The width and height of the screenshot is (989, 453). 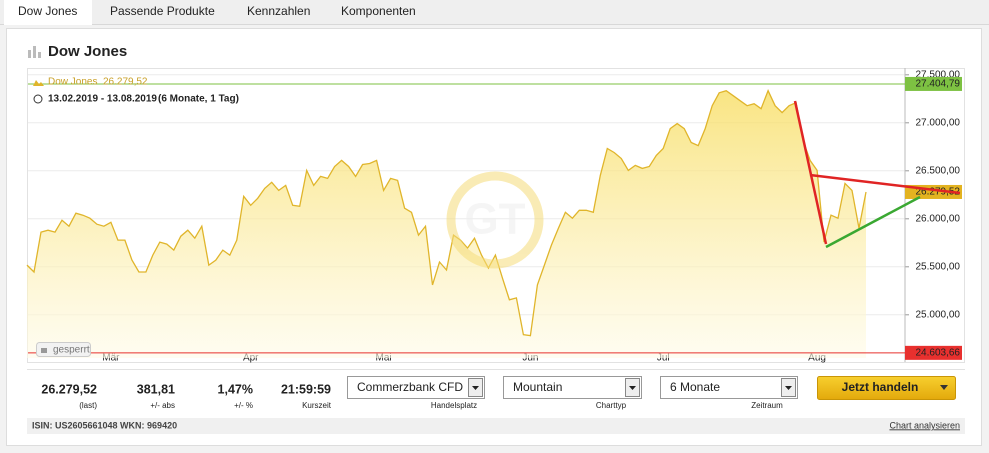 I want to click on legend-icon, so click(x=38, y=83).